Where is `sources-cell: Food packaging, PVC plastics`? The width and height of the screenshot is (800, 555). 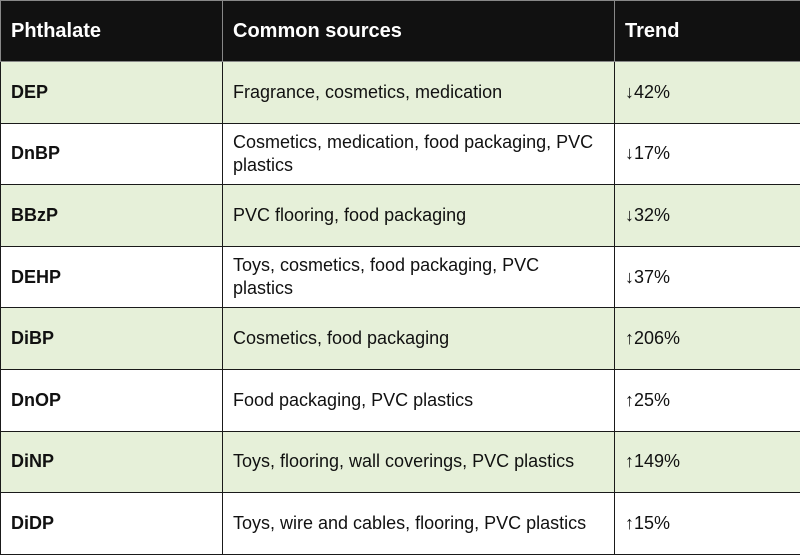
sources-cell: Food packaging, PVC plastics is located at coordinates (419, 400).